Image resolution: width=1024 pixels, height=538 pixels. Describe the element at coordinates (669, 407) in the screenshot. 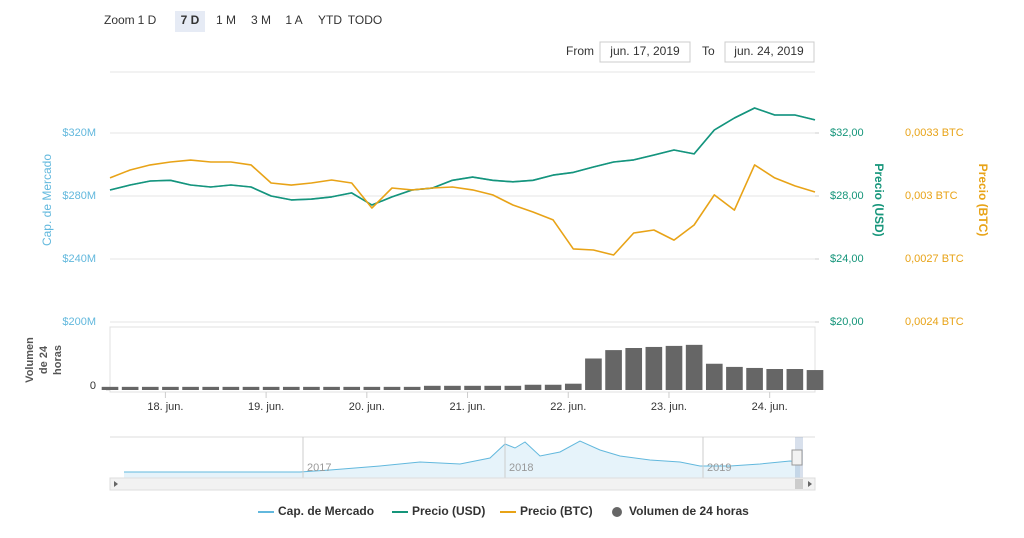

I see `x-tick-label: 23. jun.` at that location.